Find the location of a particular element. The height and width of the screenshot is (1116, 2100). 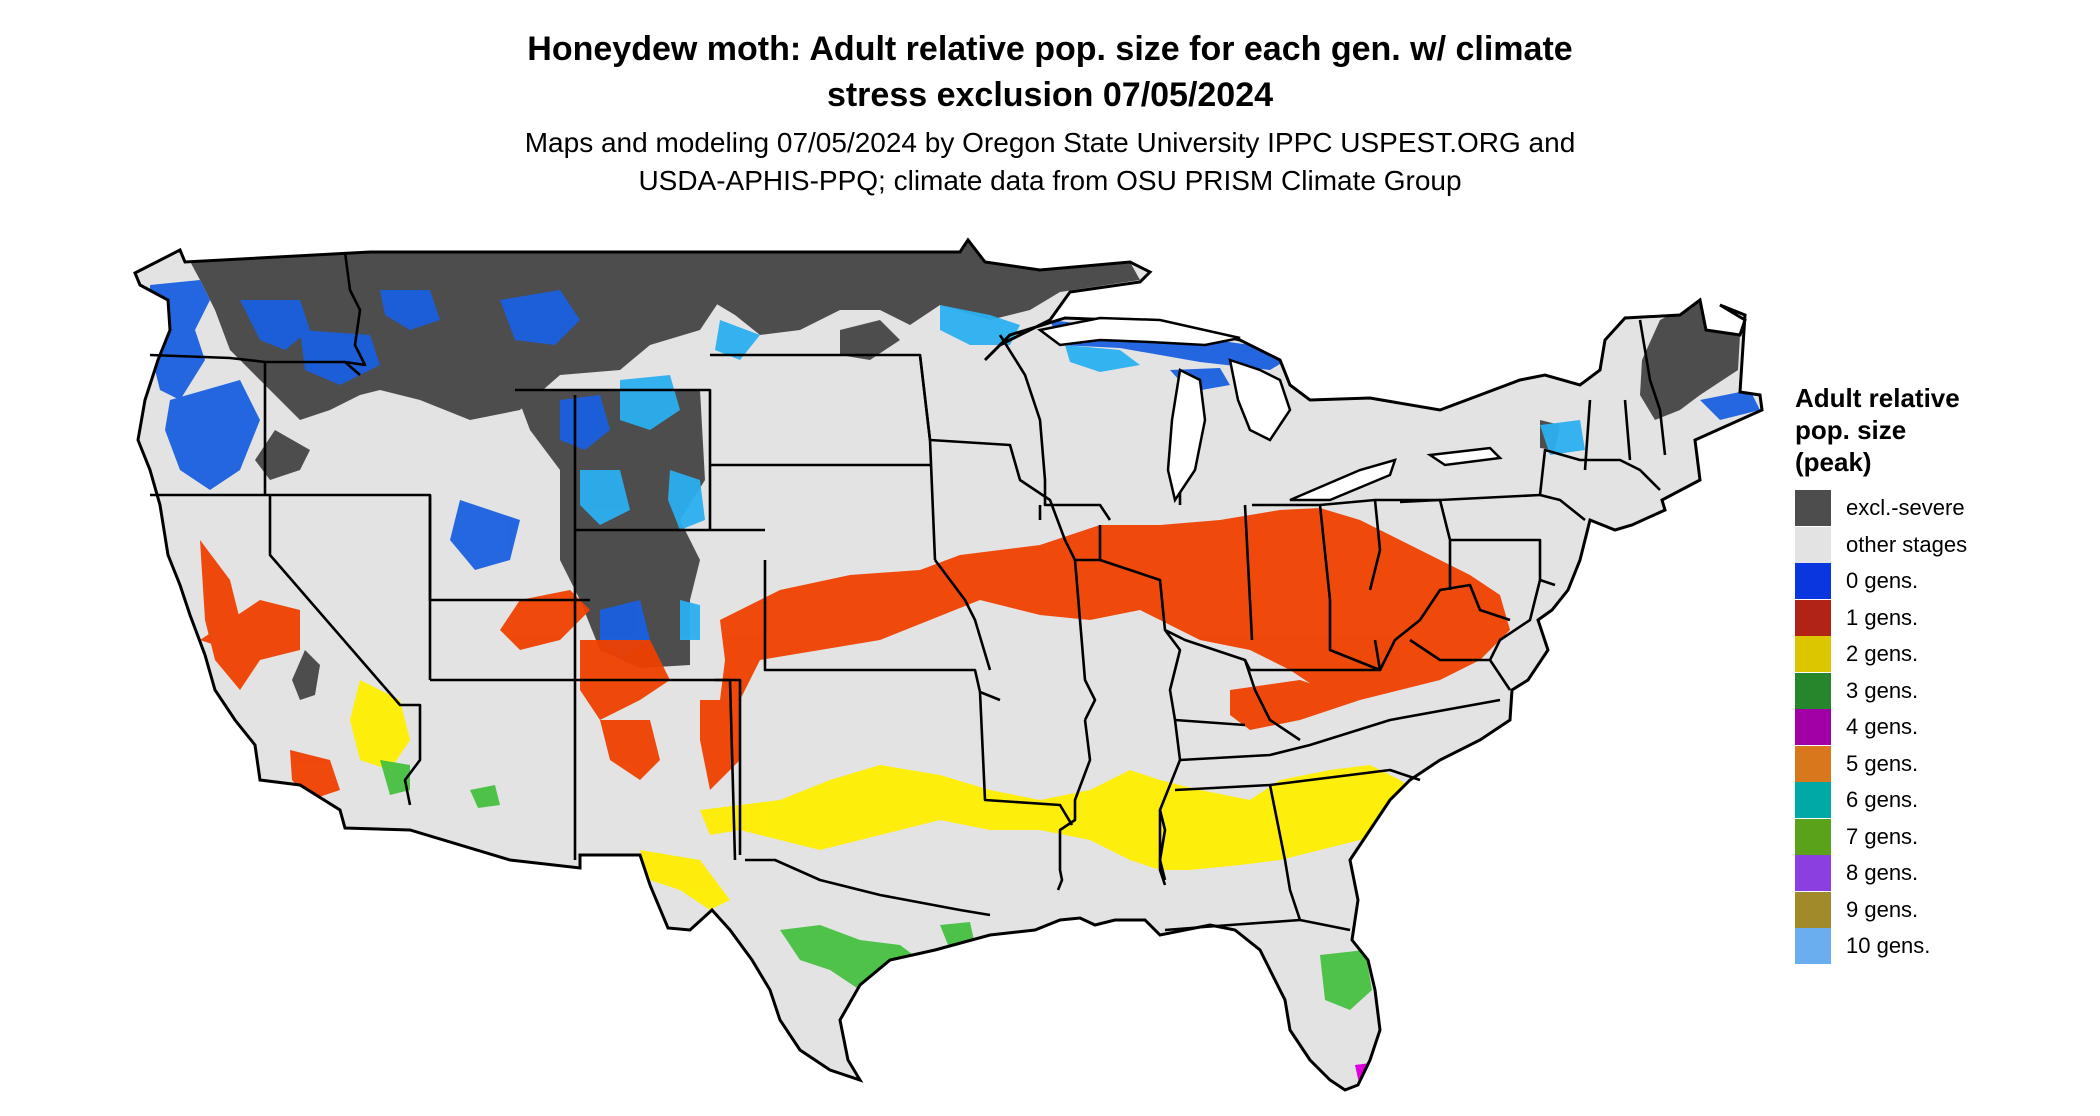

legend-label: 0 gens. is located at coordinates (1882, 581).